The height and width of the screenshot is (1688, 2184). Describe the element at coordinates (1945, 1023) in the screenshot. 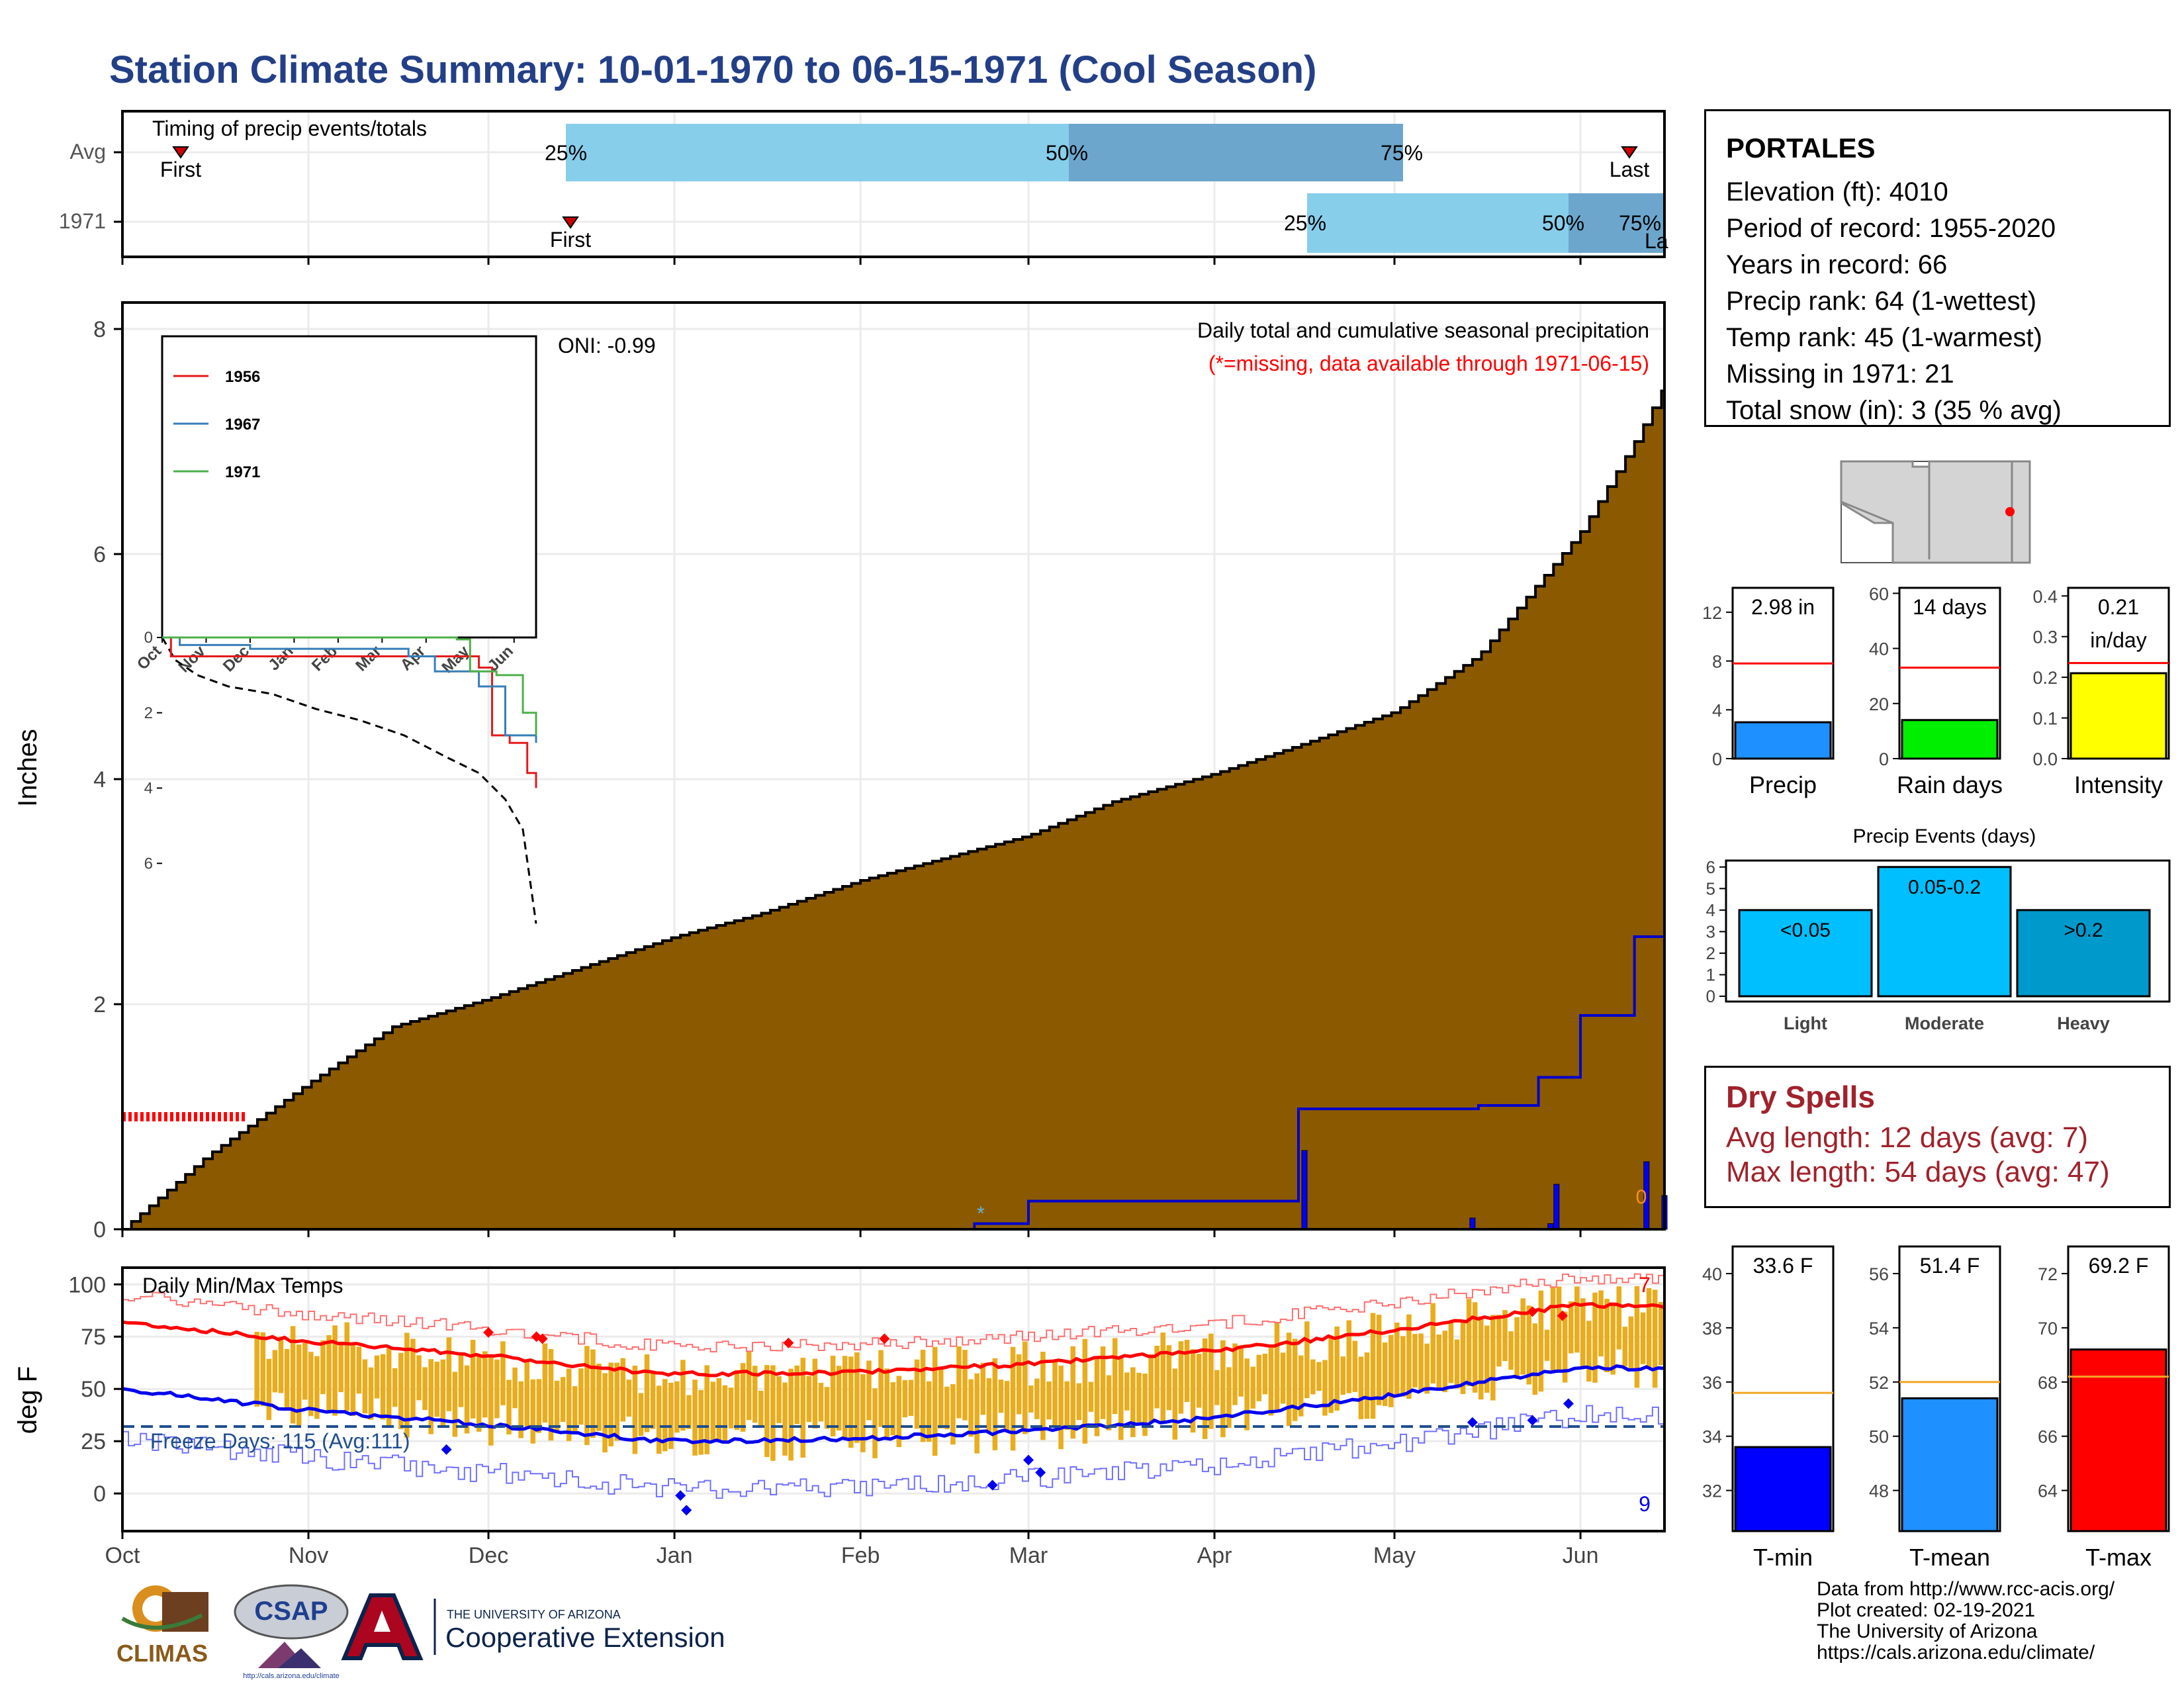

I see `events-category-label: Moderate` at that location.